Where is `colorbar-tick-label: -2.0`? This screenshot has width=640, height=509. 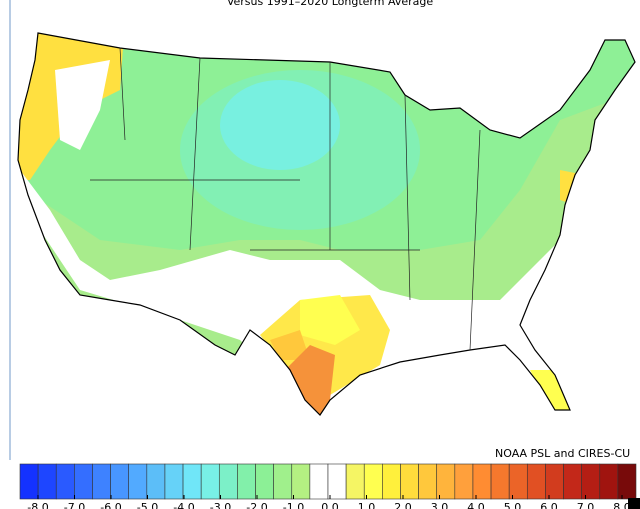 colorbar-tick-label: -2.0 is located at coordinates (256, 505).